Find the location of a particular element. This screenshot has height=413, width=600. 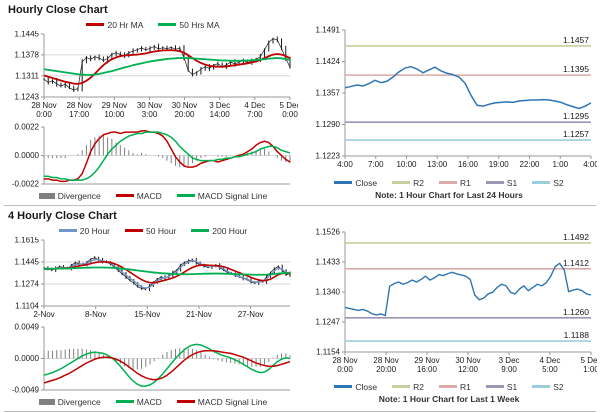

section-divider is located at coordinates (300, 205).